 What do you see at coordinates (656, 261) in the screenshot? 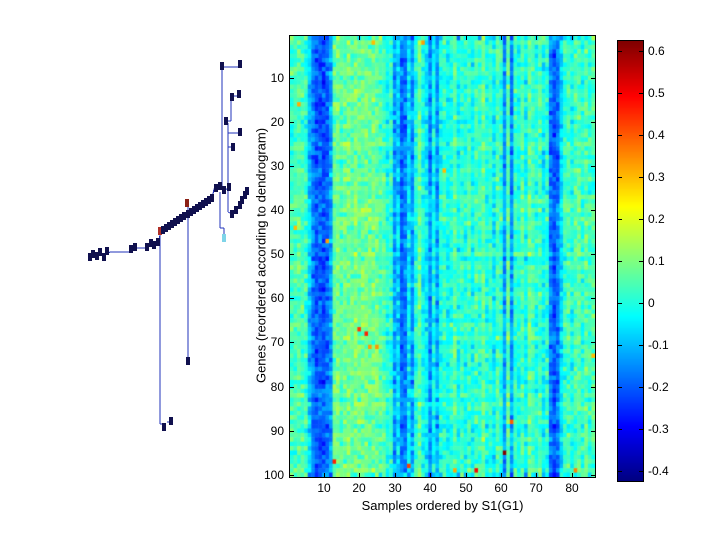
I see `colorbar-tick-label: 0.1` at bounding box center [656, 261].